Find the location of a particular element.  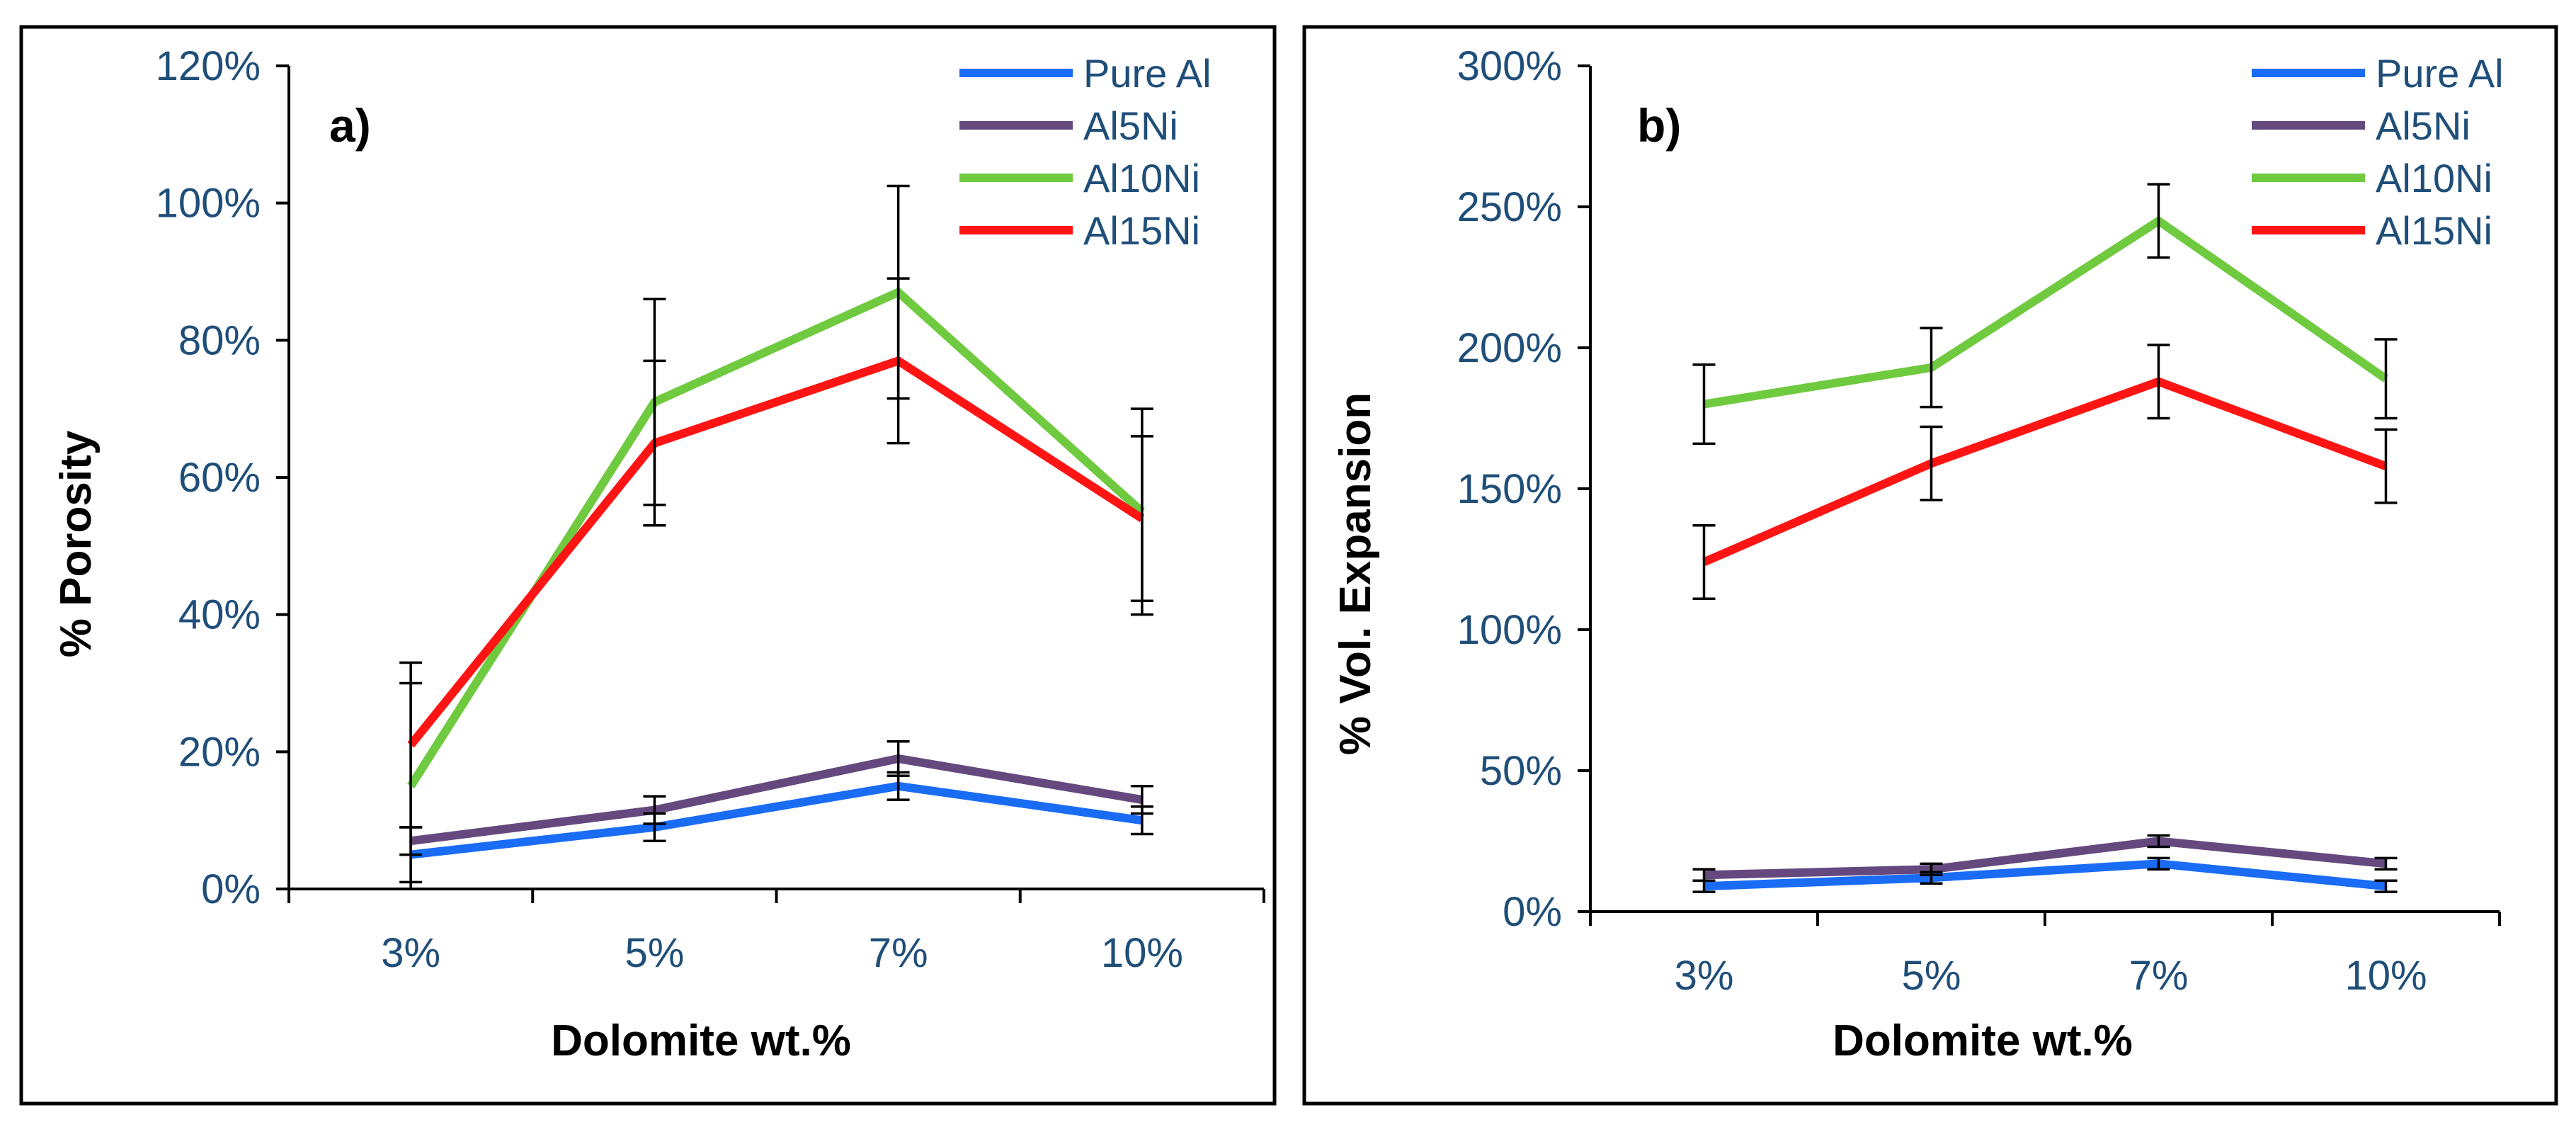

y-tick-label-a: 60% is located at coordinates (219, 478).